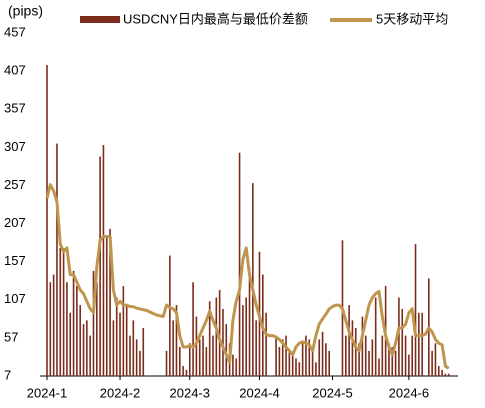 The image size is (485, 408). Describe the element at coordinates (100, 19) in the screenshot. I see `legend-swatch-bar` at that location.